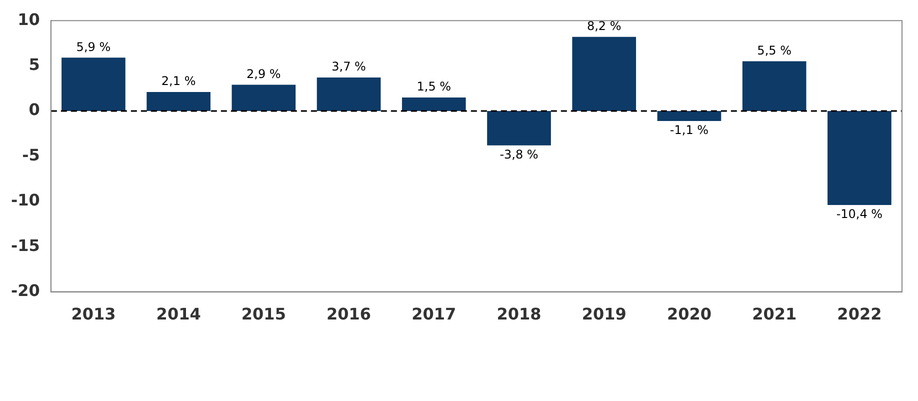 Image resolution: width=918 pixels, height=401 pixels. Describe the element at coordinates (25, 200) in the screenshot. I see `y-tick-label: -10` at that location.